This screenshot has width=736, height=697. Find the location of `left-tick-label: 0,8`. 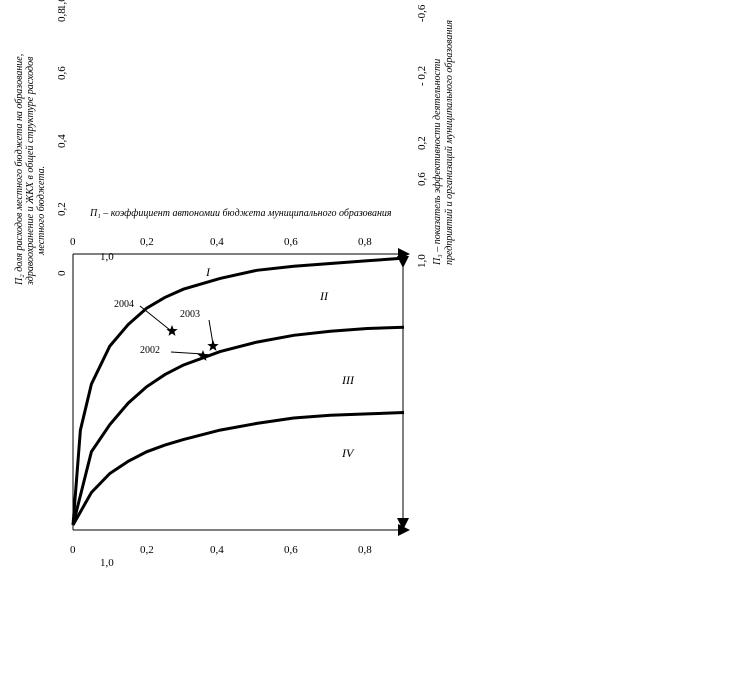

left-tick-label: 0,8 is located at coordinates (62, 15).